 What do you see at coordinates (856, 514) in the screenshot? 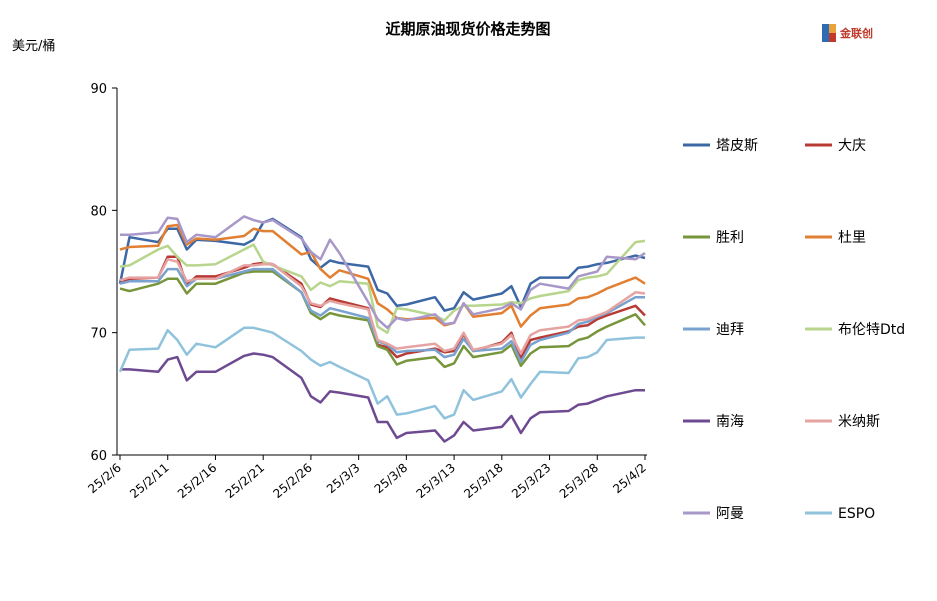
I see `legend-label: ESPO` at bounding box center [856, 514].